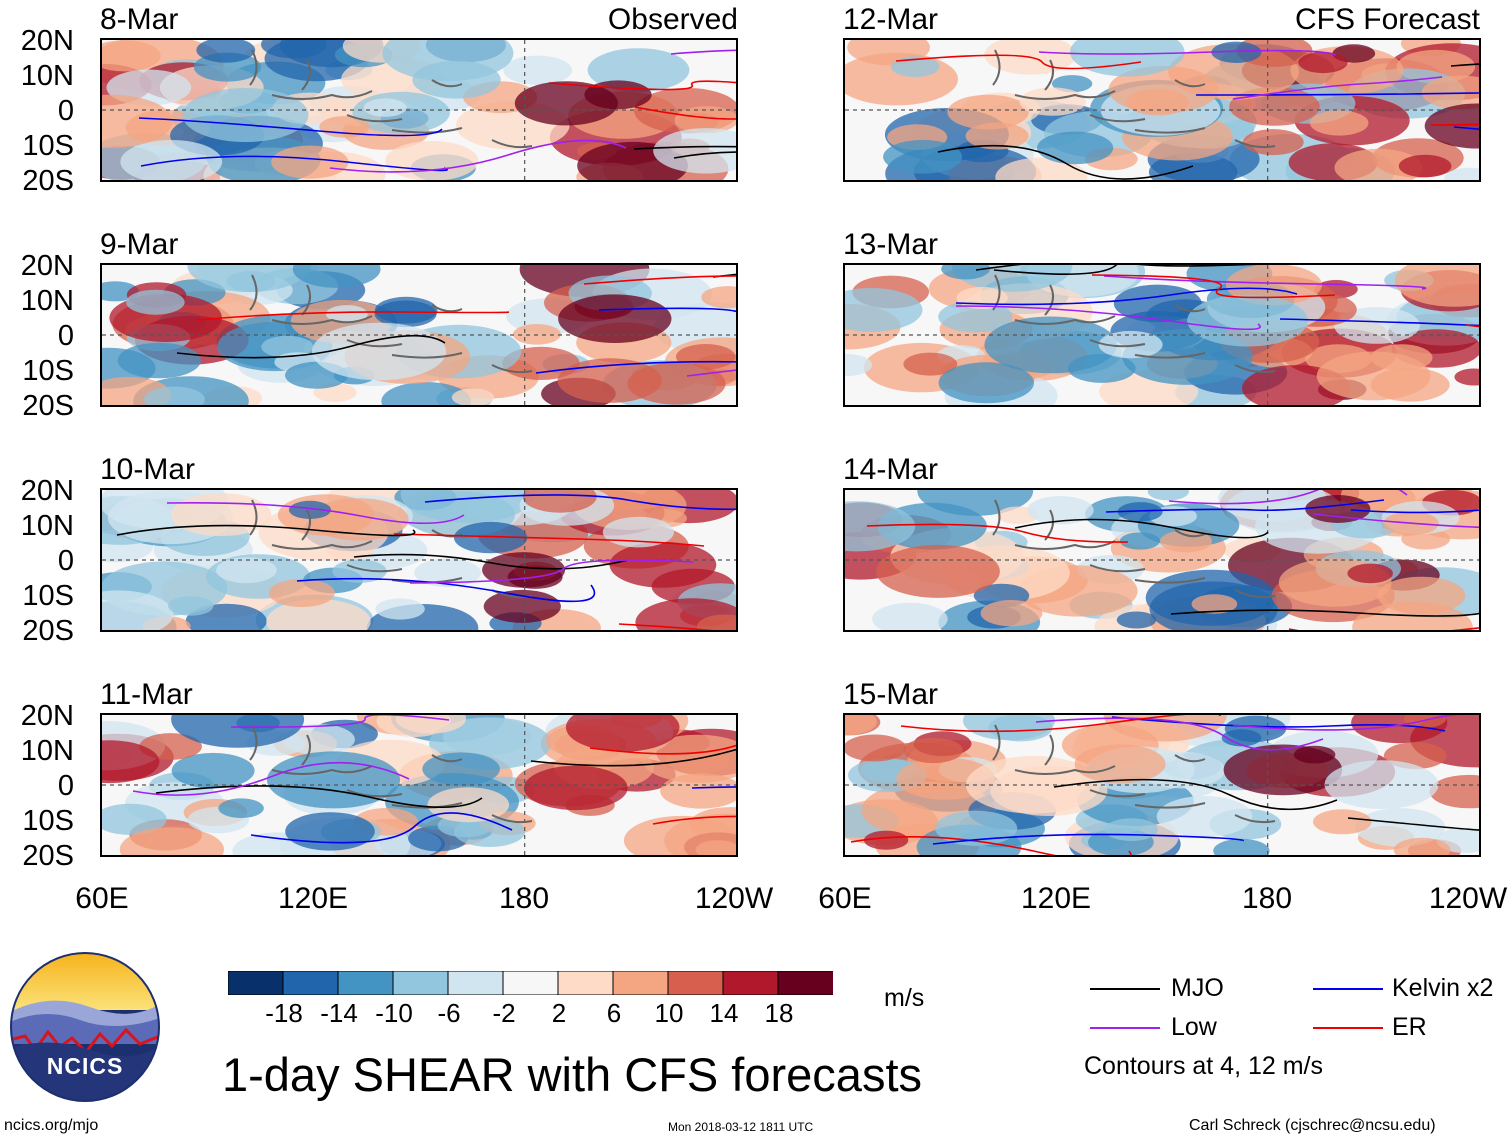 This screenshot has width=1510, height=1142. Describe the element at coordinates (734, 898) in the screenshot. I see `lon-tick-label: 120W` at that location.